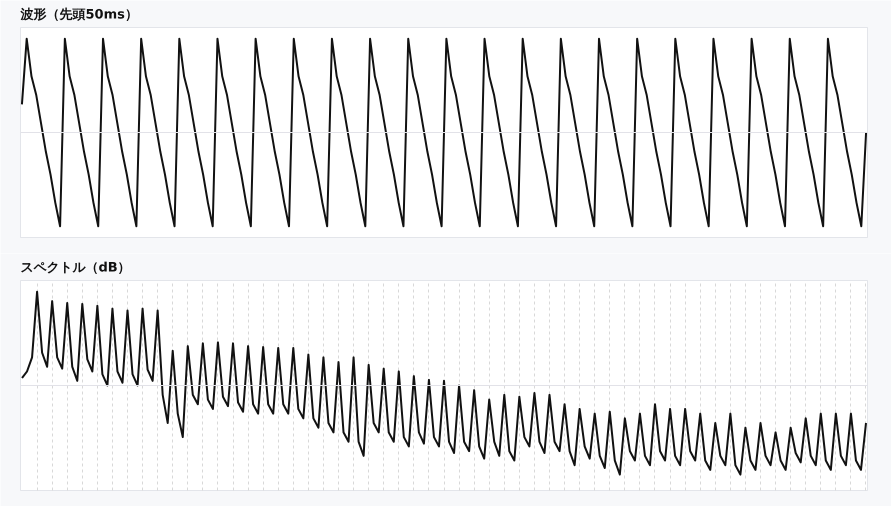 The width and height of the screenshot is (891, 507). What do you see at coordinates (75, 268) in the screenshot?
I see `chart-title: スペクトル（dB）` at bounding box center [75, 268].